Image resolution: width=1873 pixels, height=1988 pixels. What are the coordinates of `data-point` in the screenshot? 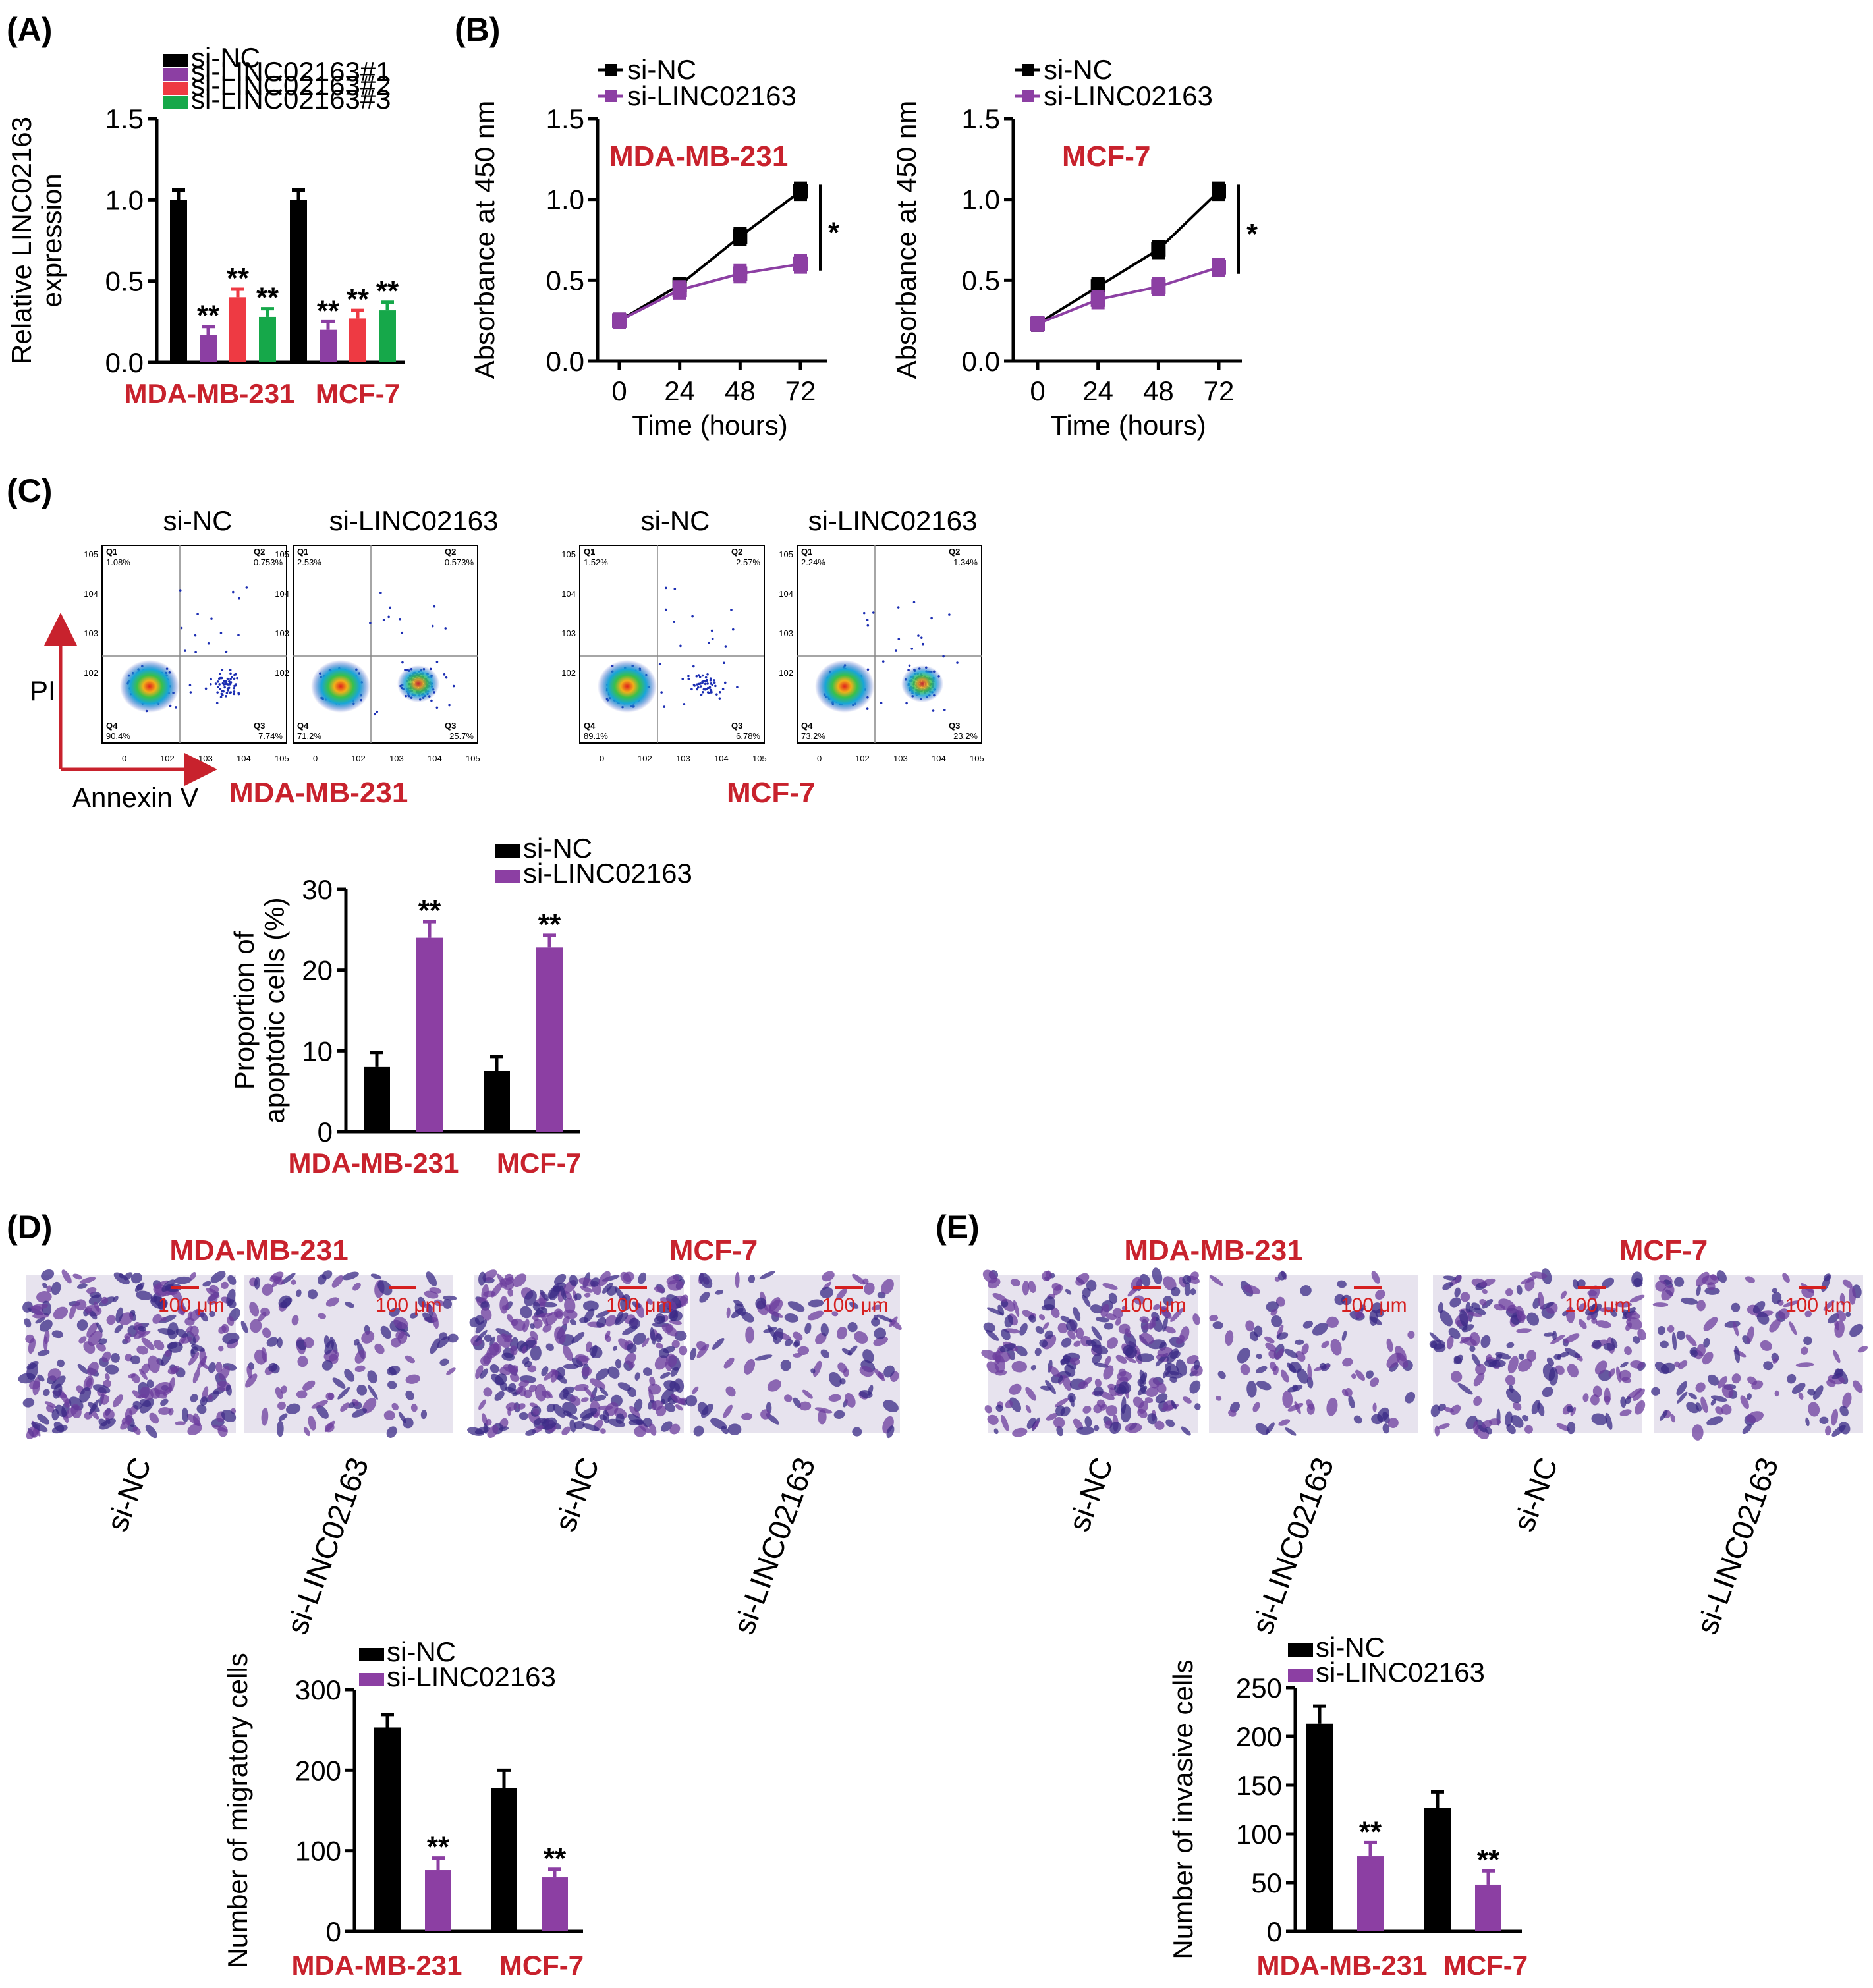 It's located at (1037, 323).